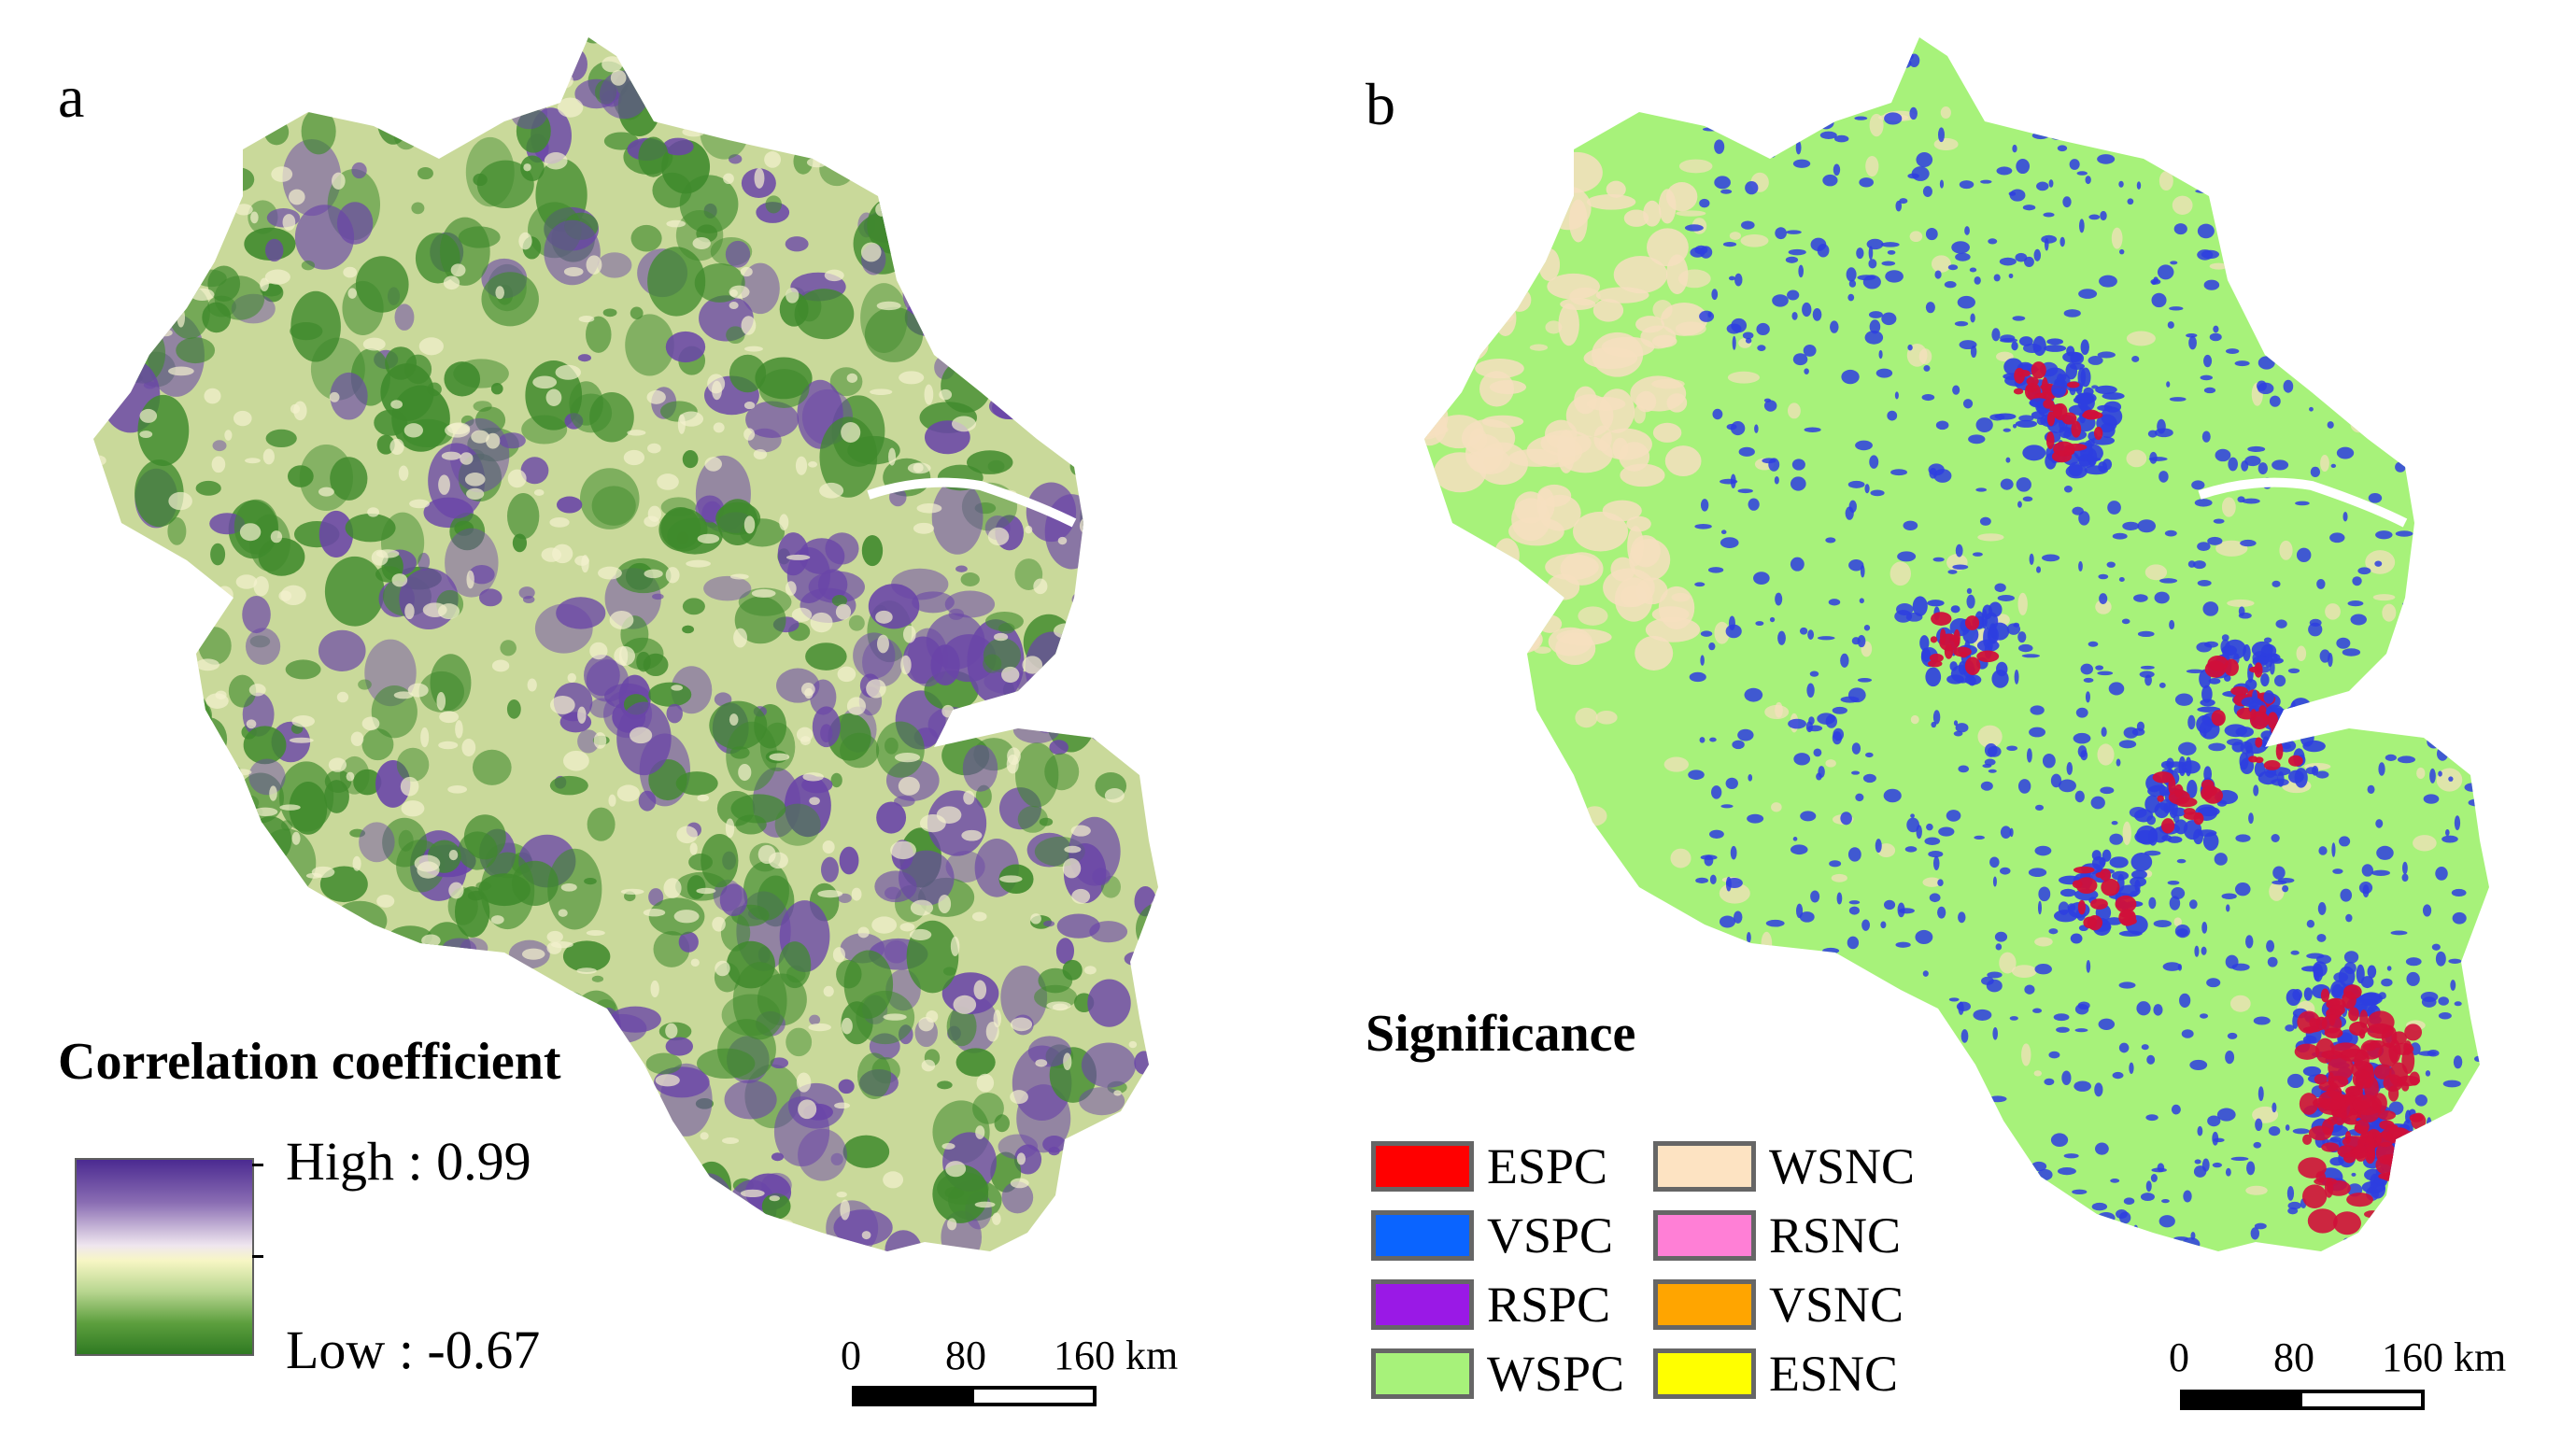 The width and height of the screenshot is (2576, 1440). What do you see at coordinates (1033, 1396) in the screenshot?
I see `scale-bar-segment-white` at bounding box center [1033, 1396].